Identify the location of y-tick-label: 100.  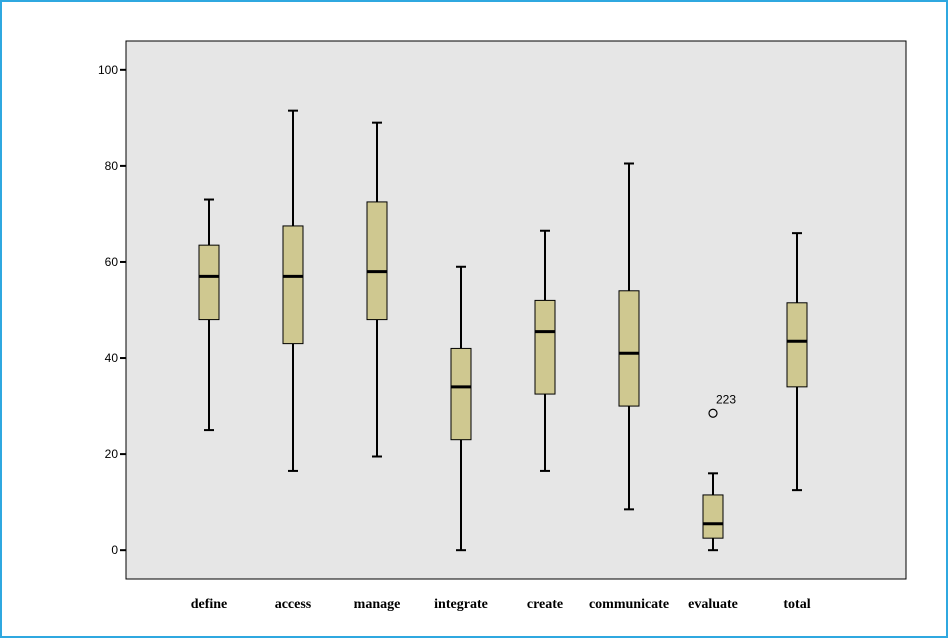
(108, 70).